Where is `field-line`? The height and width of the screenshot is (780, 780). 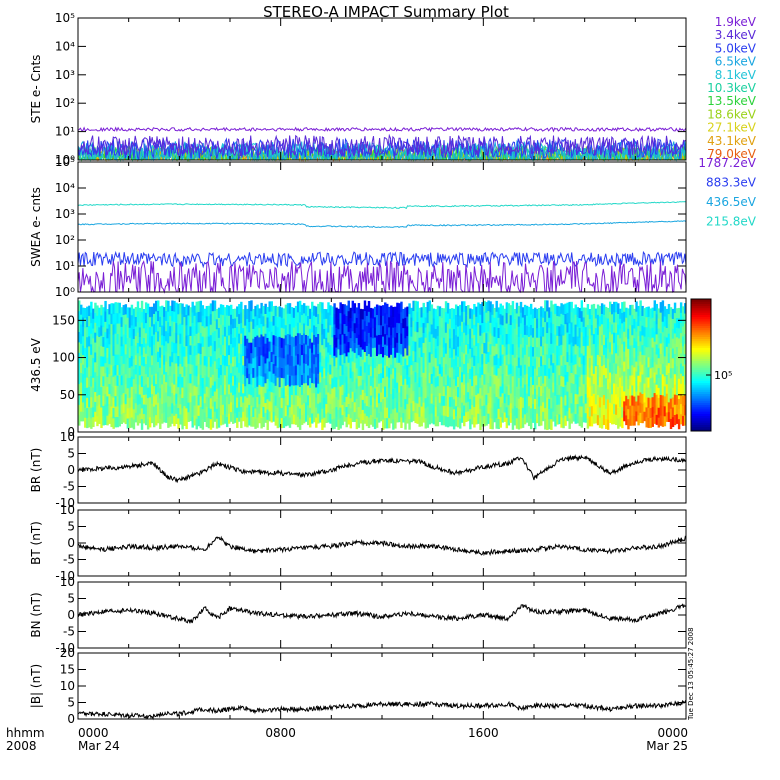 field-line is located at coordinates (382, 469).